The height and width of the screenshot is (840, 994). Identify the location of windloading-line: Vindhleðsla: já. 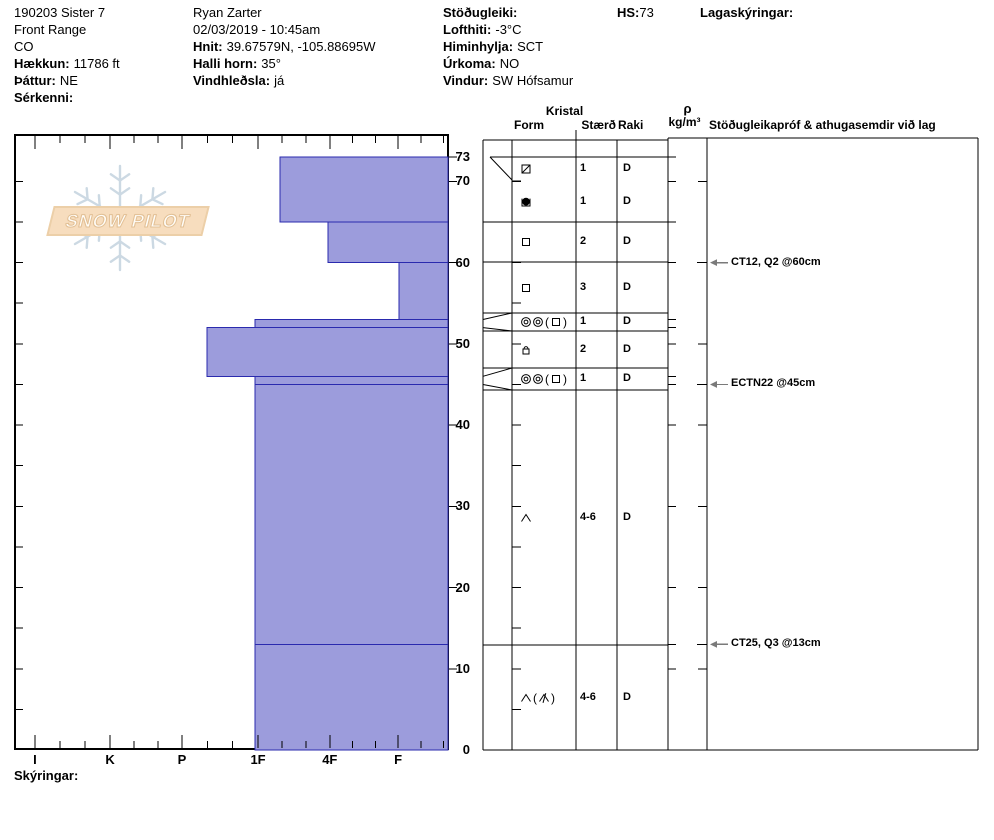
(284, 80).